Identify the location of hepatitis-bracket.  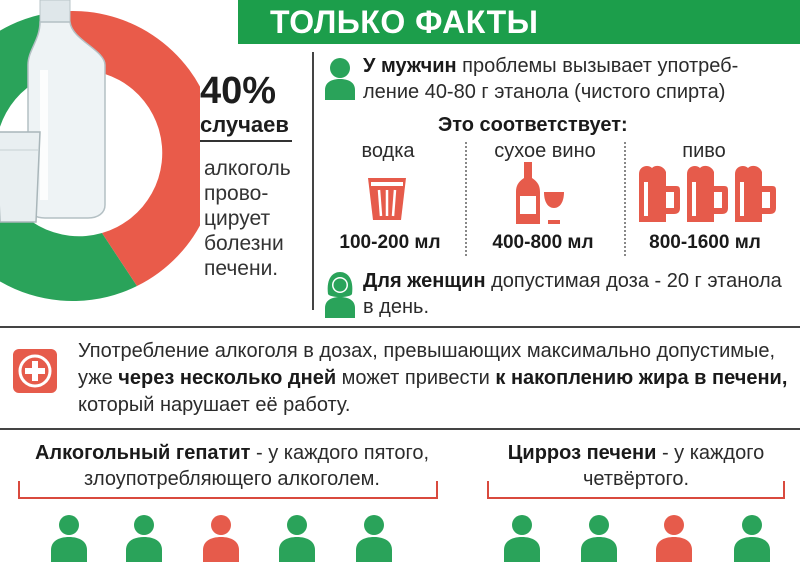
(228, 490).